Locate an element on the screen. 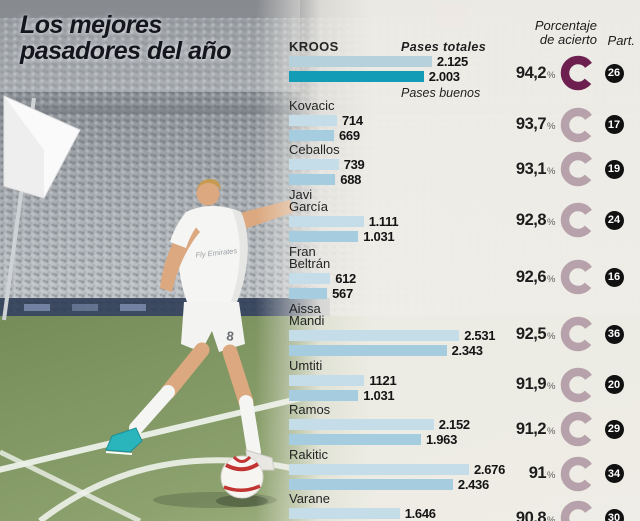  player-row: Aissa Mandi 2.531 2.343 92,5% 36 is located at coordinates (463, 331).